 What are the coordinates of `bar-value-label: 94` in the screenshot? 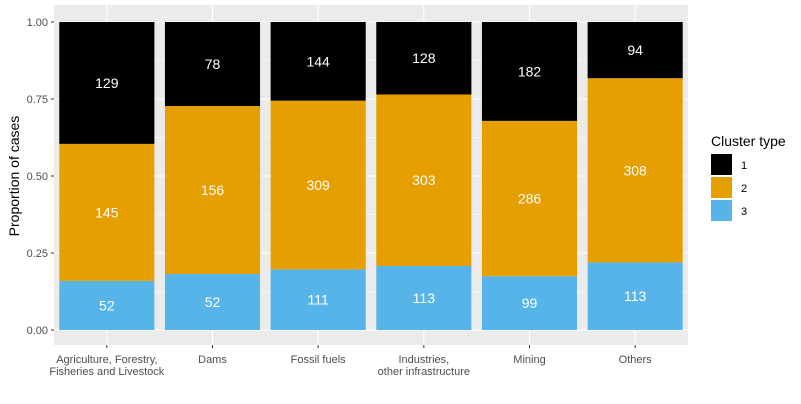 It's located at (635, 50).